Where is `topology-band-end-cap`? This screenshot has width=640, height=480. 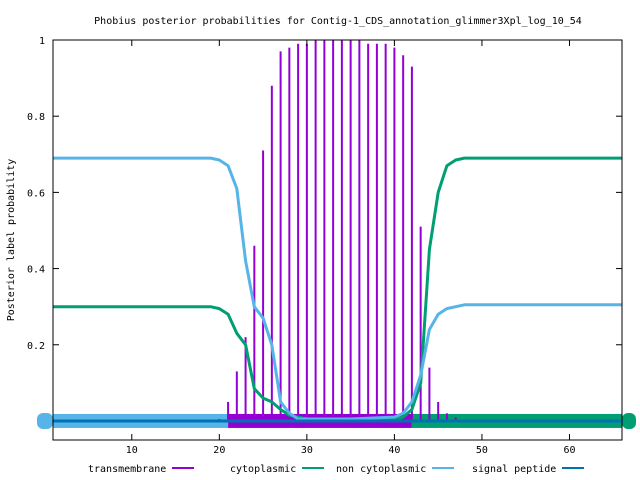 topology-band-end-cap is located at coordinates (629, 420).